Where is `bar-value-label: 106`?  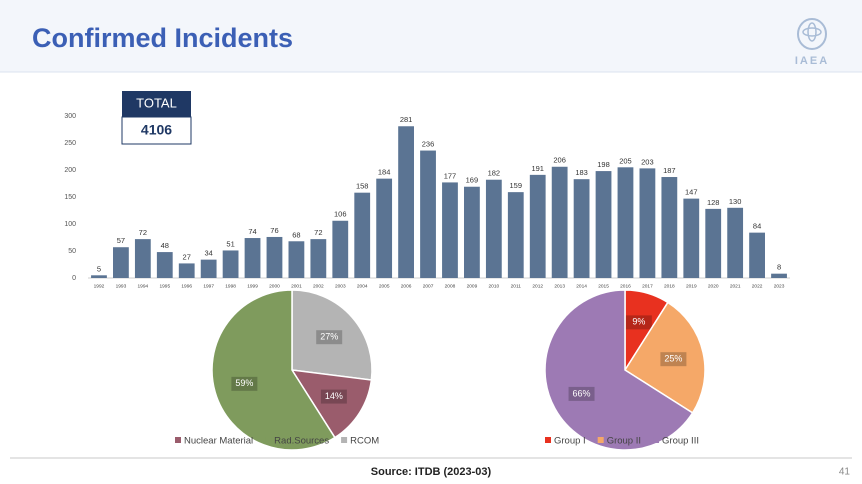 bar-value-label: 106 is located at coordinates (340, 214).